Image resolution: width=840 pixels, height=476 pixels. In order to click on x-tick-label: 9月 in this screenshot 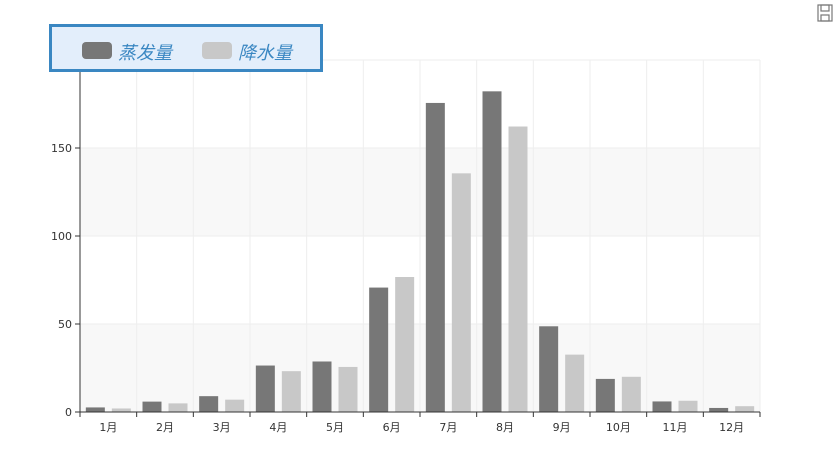, I will do `click(562, 427)`.